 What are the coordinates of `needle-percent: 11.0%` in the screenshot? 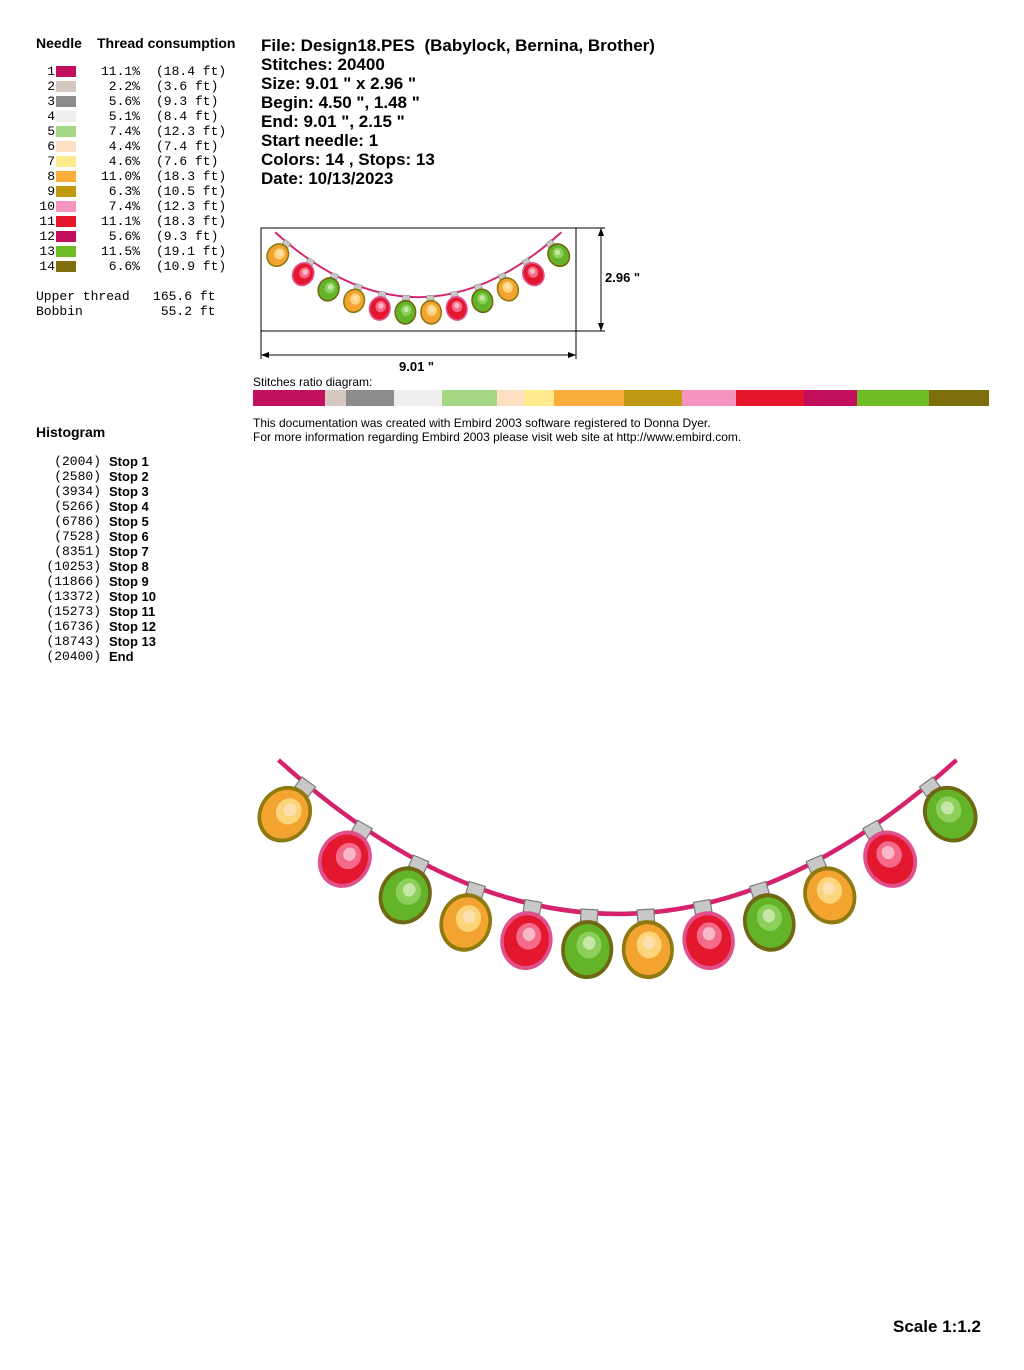 It's located at (120, 176).